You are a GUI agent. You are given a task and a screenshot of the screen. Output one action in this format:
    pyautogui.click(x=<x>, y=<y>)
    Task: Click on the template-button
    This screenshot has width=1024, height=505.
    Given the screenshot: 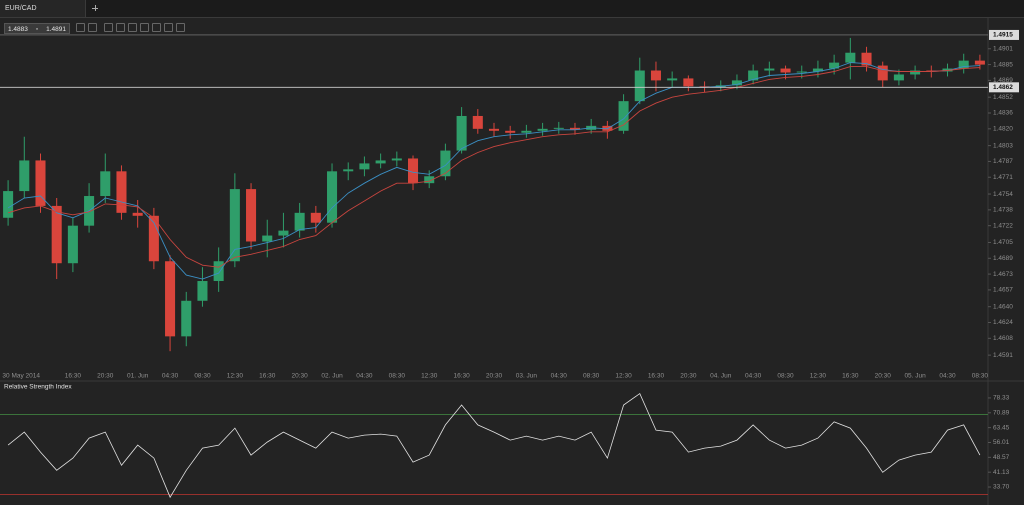 What is the action you would take?
    pyautogui.click(x=144, y=27)
    